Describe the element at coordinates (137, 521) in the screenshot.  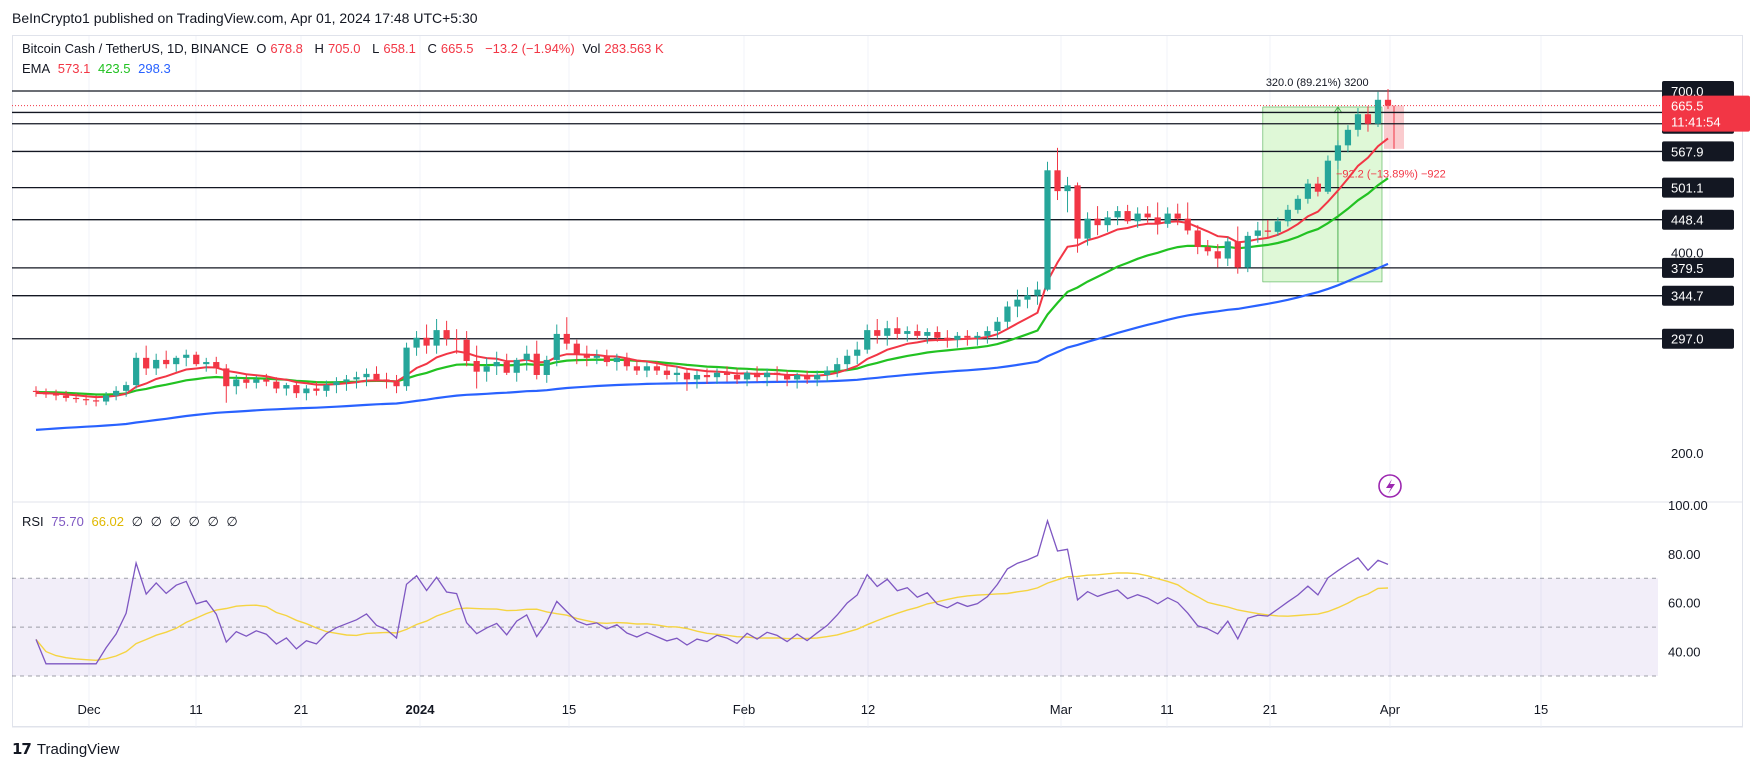
I see `rsi-null-1: ∅` at that location.